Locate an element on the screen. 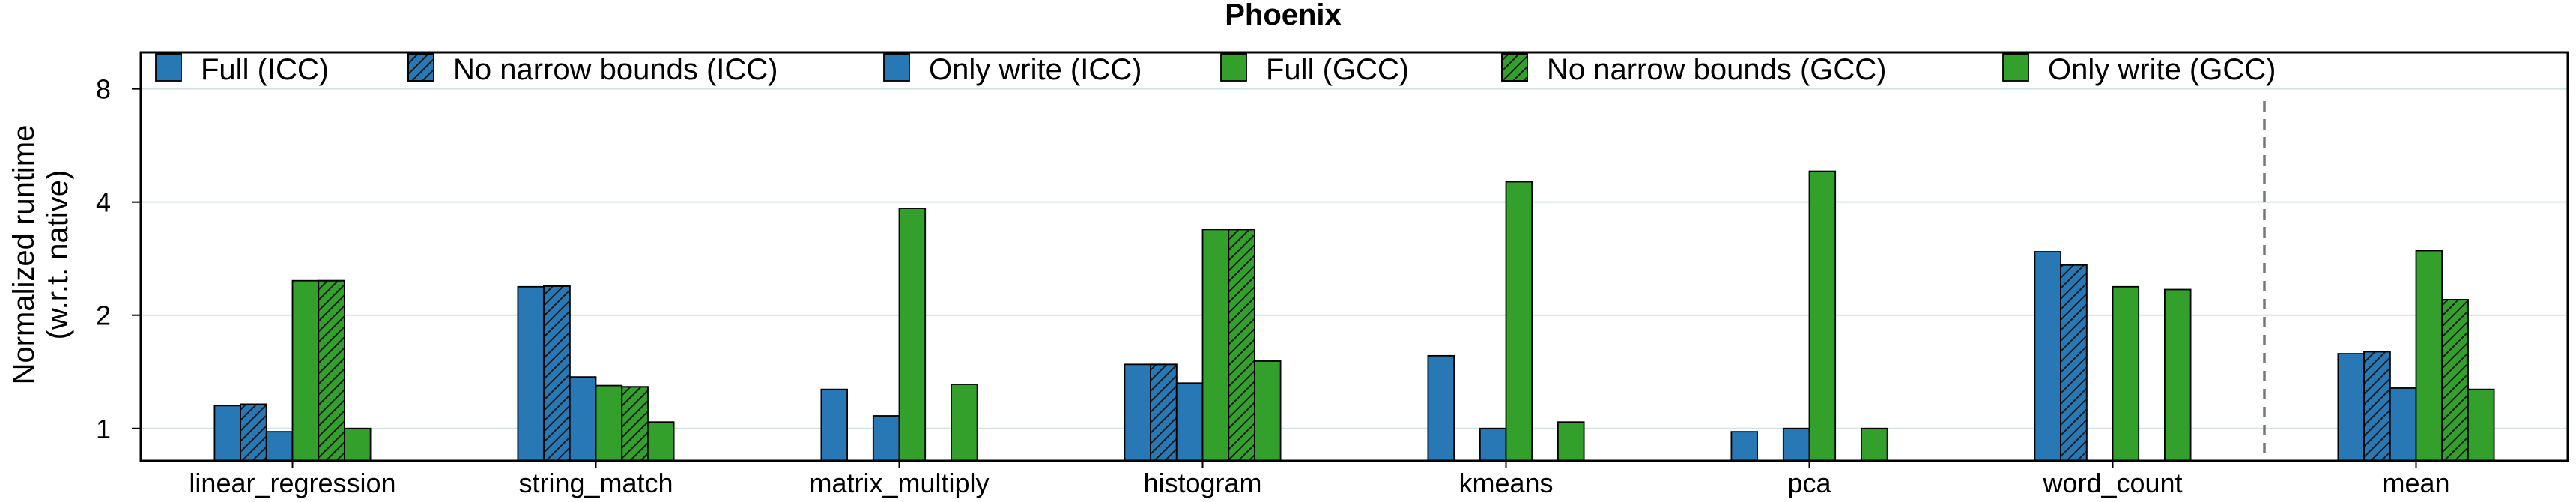 The image size is (2576, 502). legend-label: No narrow bounds (GCC) is located at coordinates (1717, 69).